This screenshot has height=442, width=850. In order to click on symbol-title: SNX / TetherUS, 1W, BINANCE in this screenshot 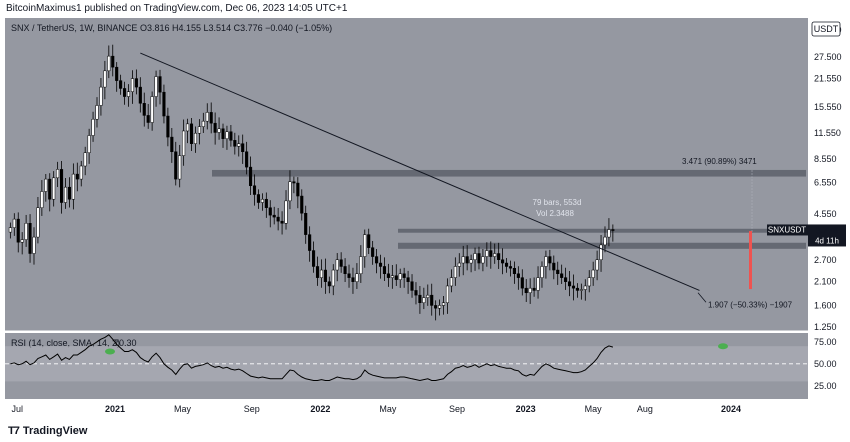, I will do `click(74, 28)`.